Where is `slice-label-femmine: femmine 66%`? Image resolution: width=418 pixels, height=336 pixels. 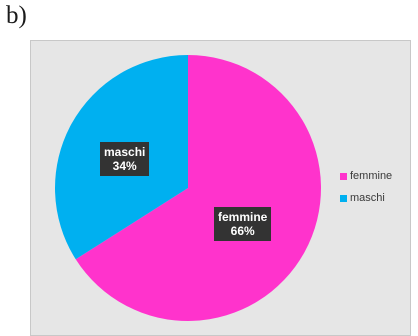
slice-label-femmine: femmine 66% is located at coordinates (243, 224).